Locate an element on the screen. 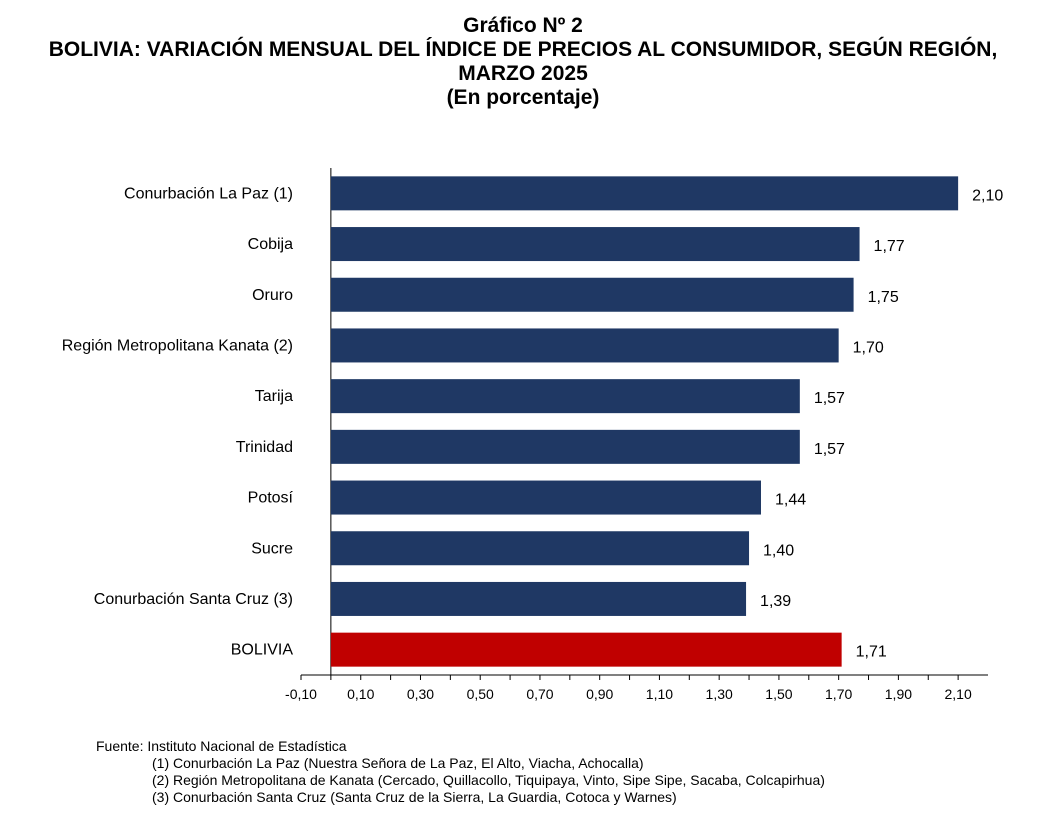 Image resolution: width=1046 pixels, height=828 pixels. data-label: 1,44 is located at coordinates (790, 500).